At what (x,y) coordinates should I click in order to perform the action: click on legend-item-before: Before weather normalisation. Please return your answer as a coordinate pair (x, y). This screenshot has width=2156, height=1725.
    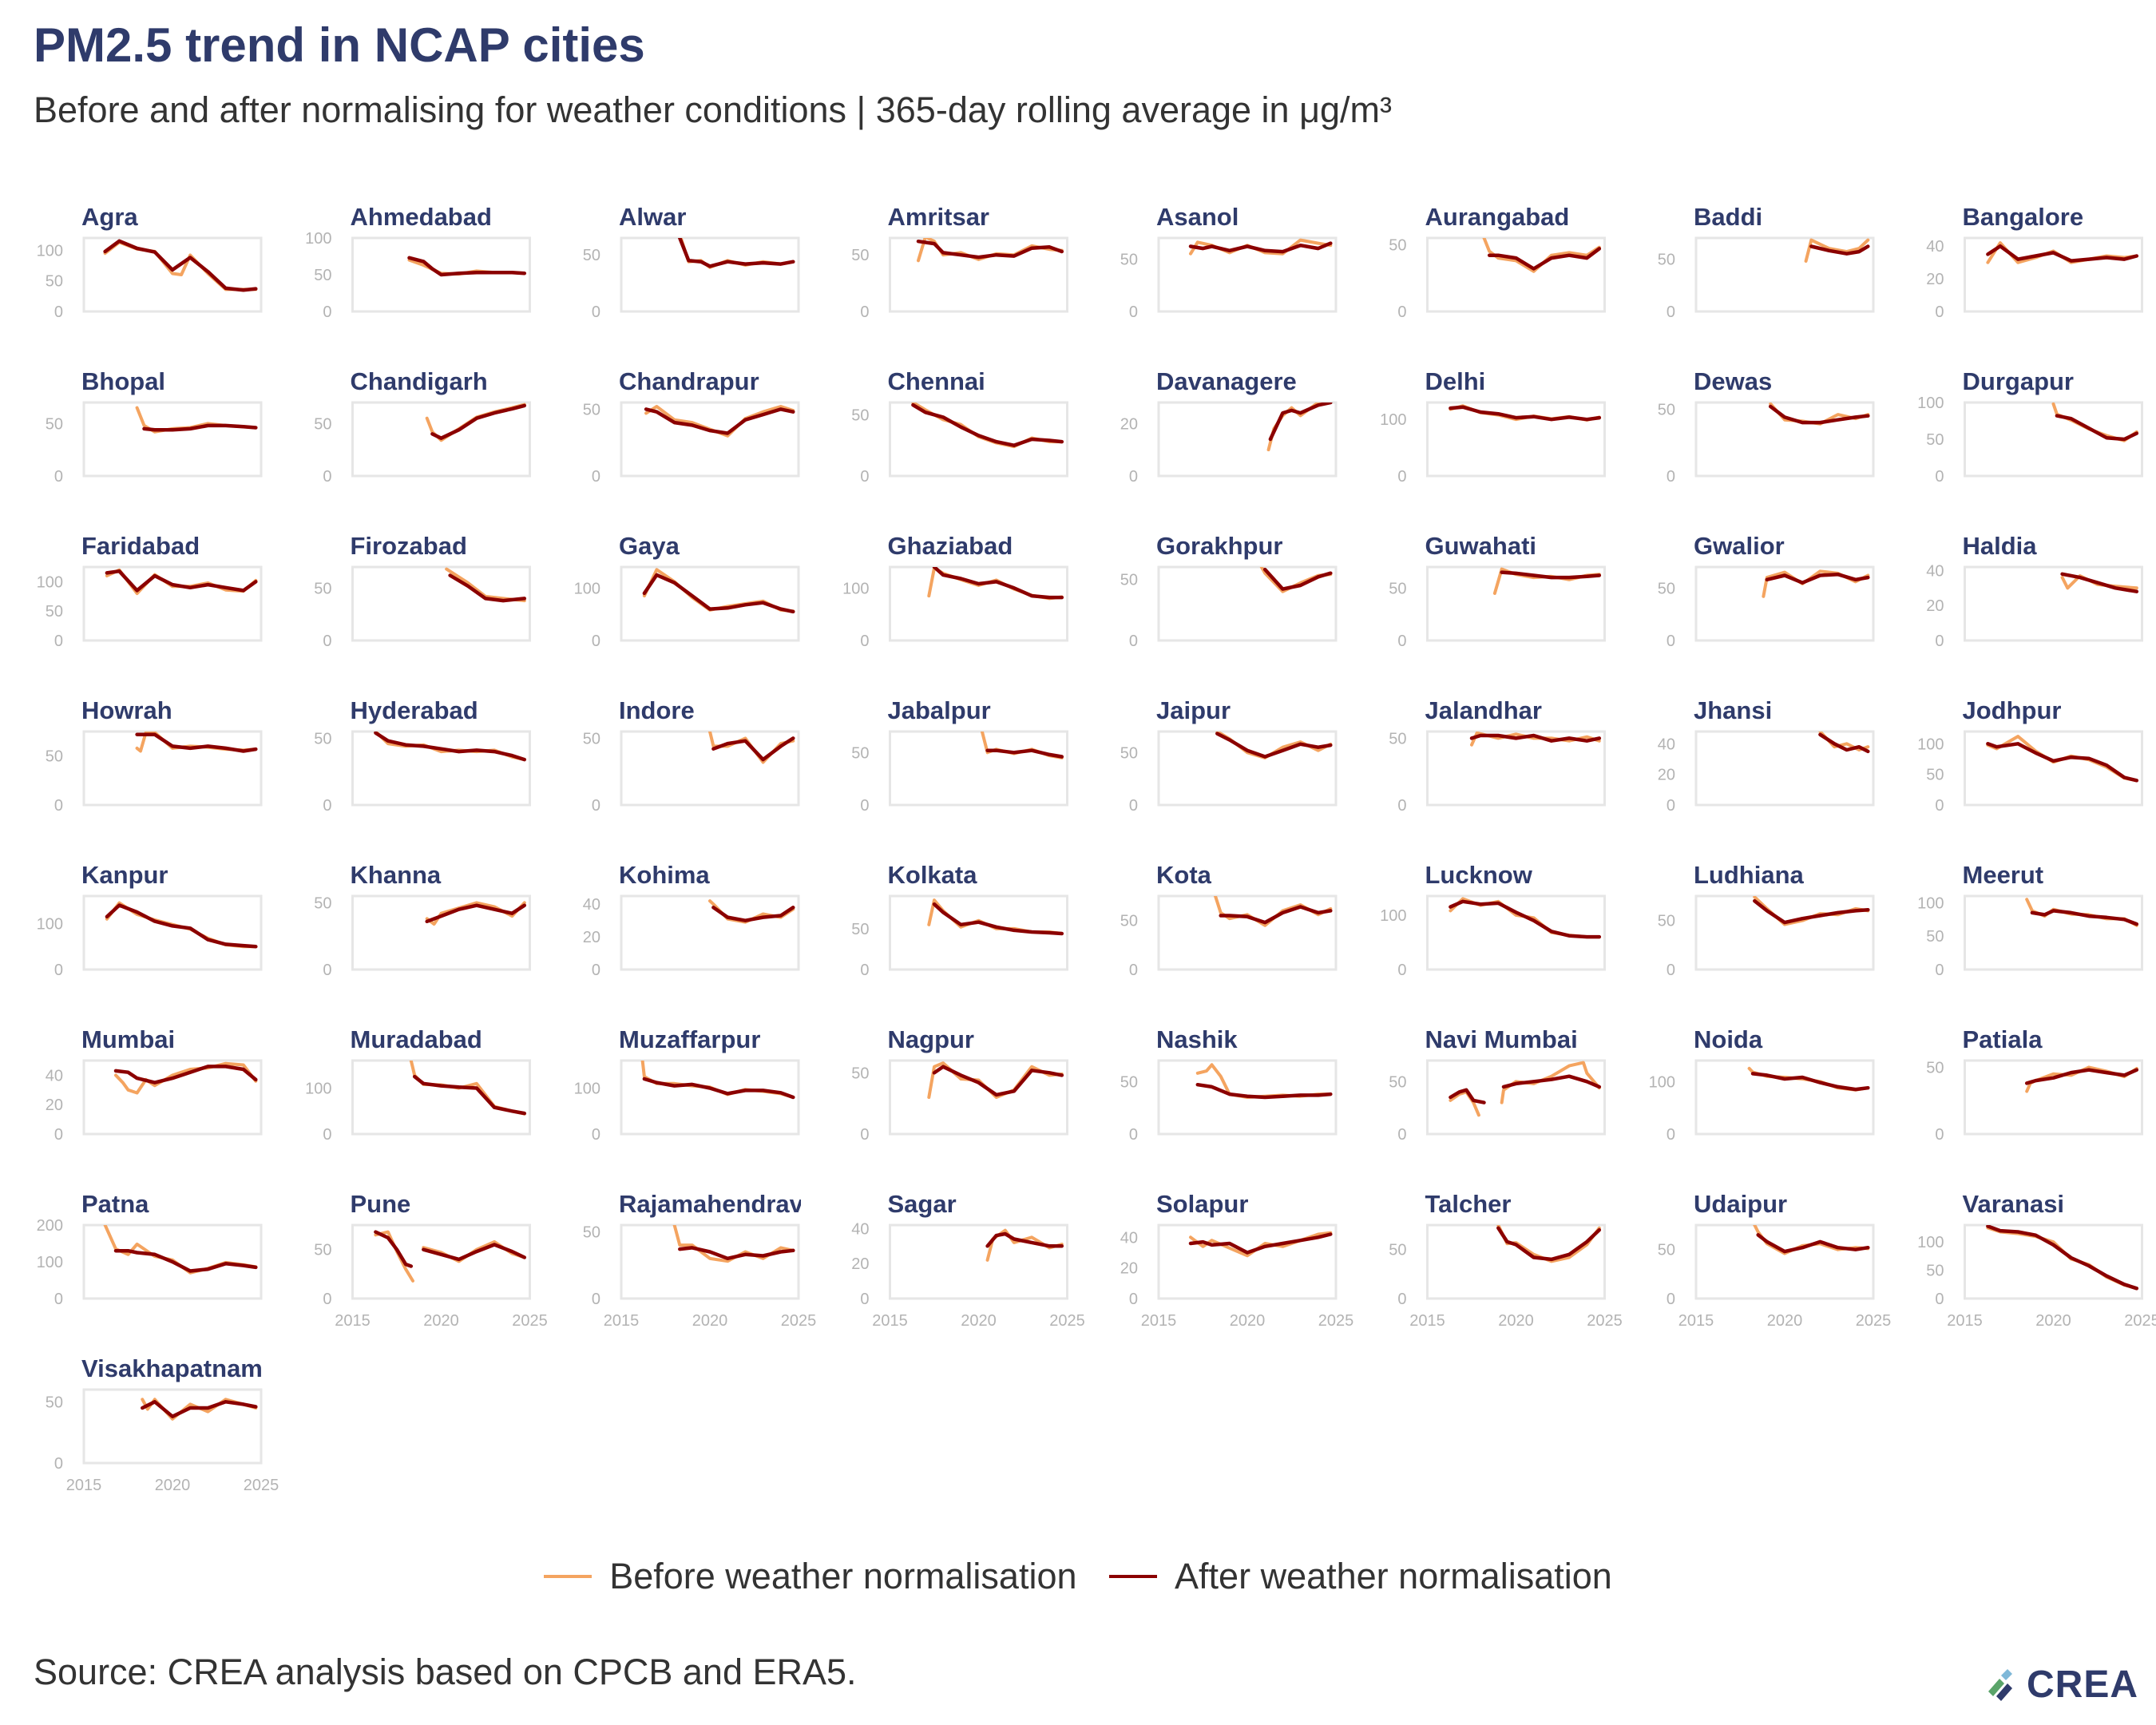
    Looking at the image, I should click on (810, 1577).